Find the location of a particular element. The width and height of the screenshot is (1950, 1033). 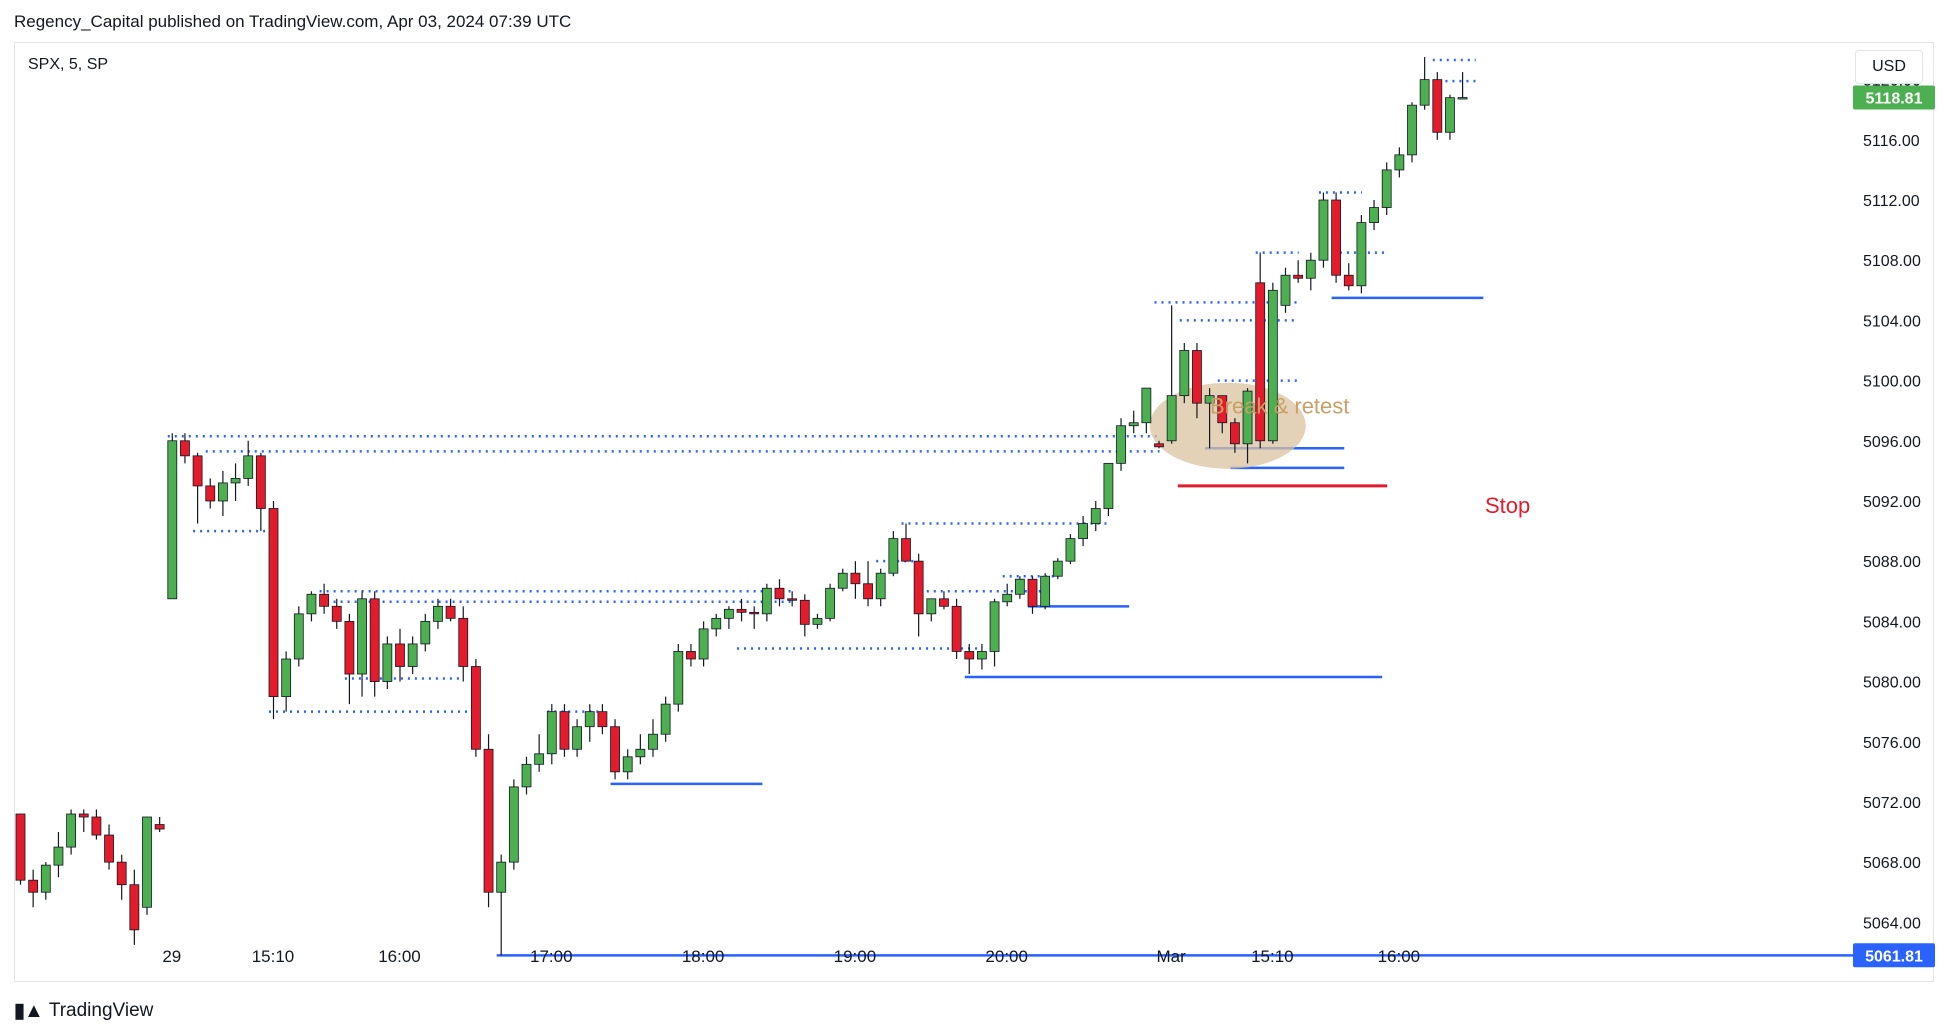

time-tick-label: 17:00 is located at coordinates (551, 956).